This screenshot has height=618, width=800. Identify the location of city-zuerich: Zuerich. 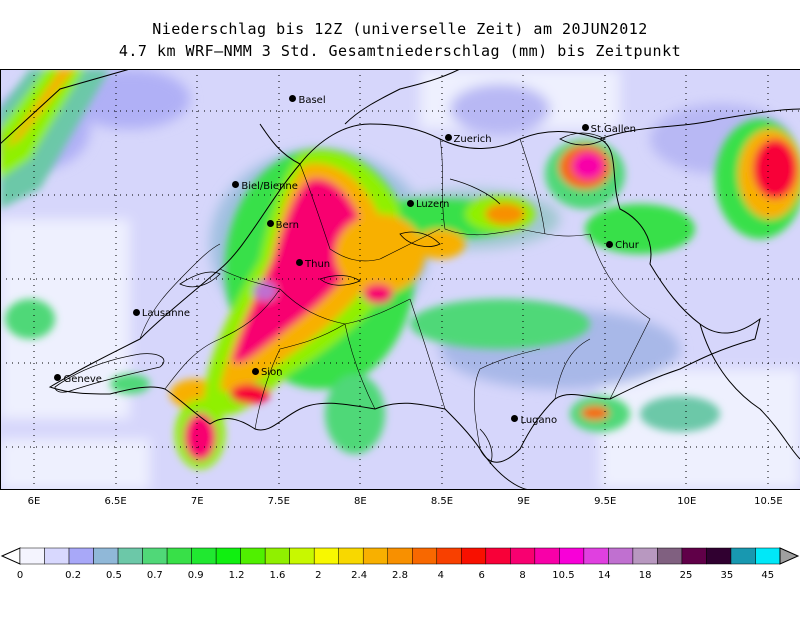
(468, 139).